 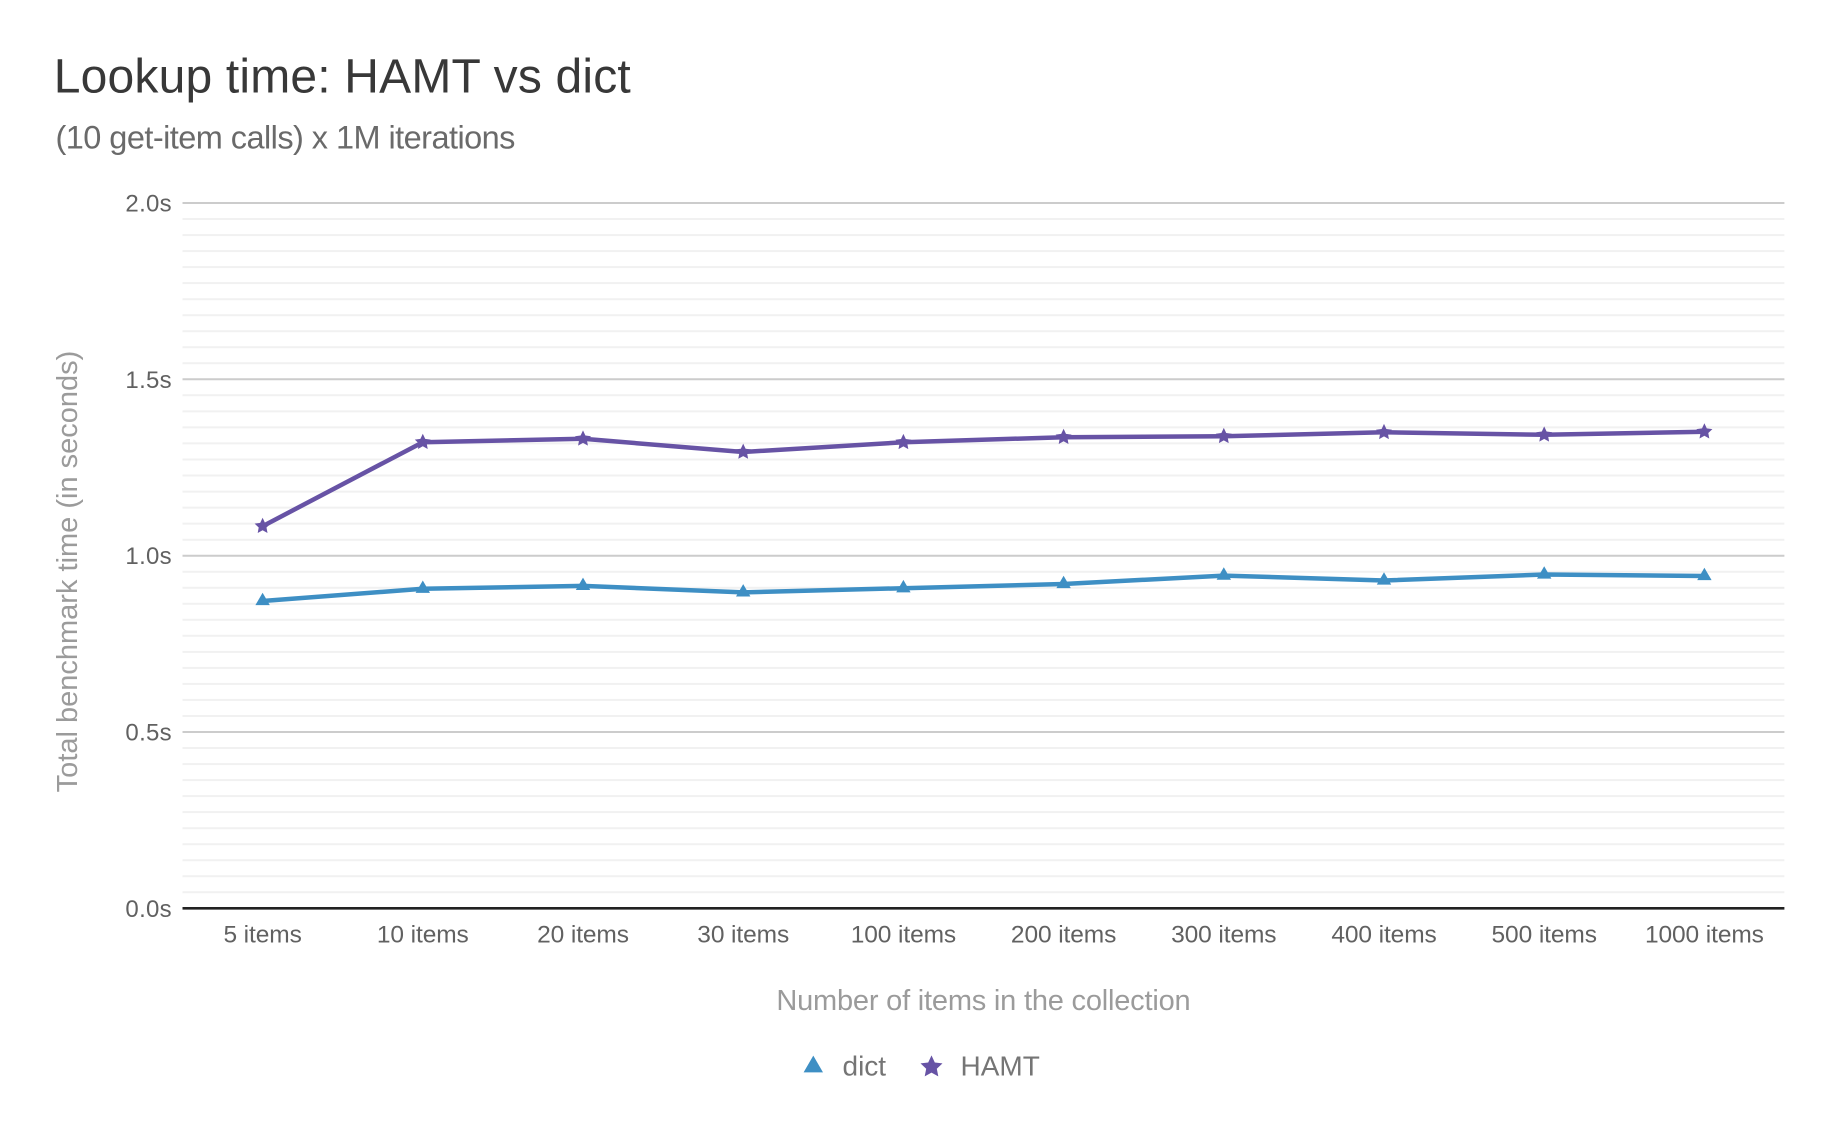 What do you see at coordinates (148, 380) in the screenshot?
I see `svg-text: 1.5s` at bounding box center [148, 380].